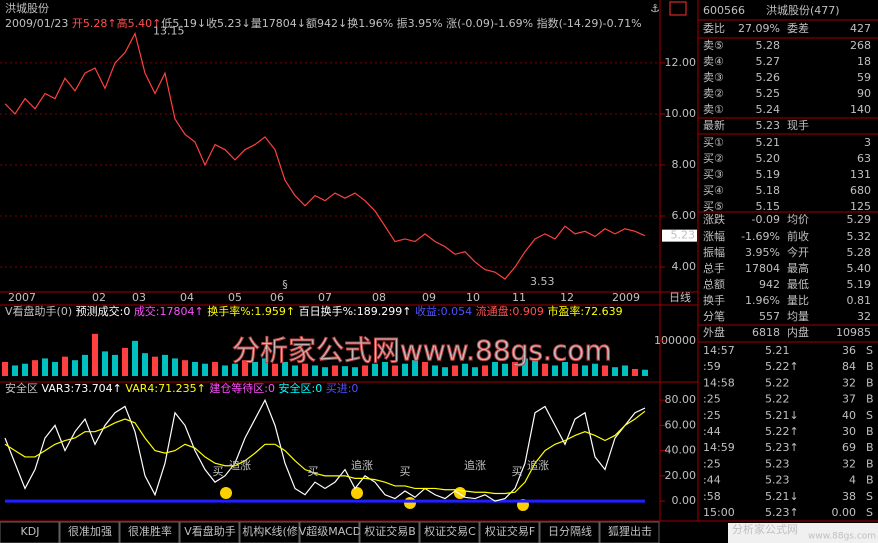  What do you see at coordinates (429, 297) in the screenshot?
I see `x-tick-label: 09` at bounding box center [429, 297].